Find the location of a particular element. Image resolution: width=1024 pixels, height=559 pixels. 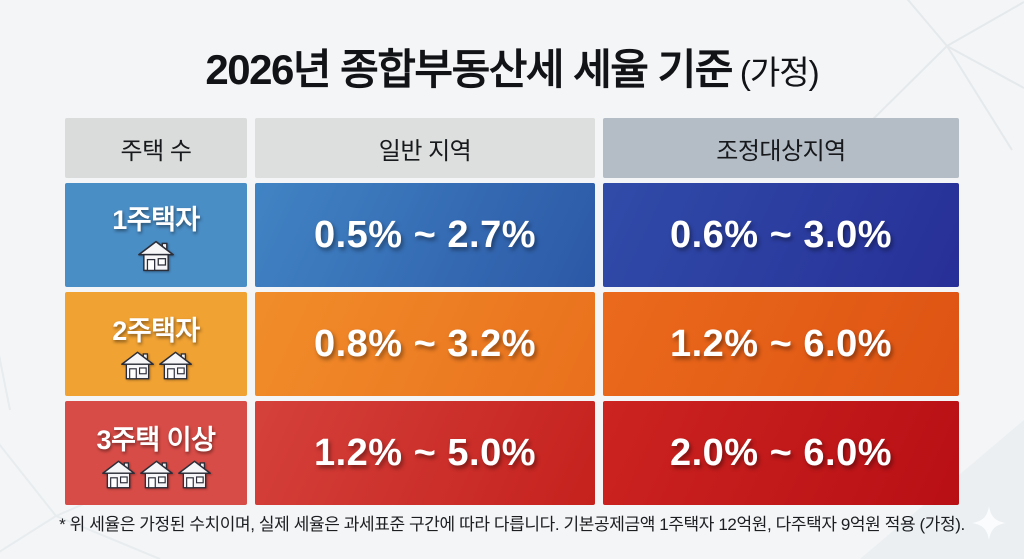

row2-adjusted-rate-cell: 1.2% ~ 6.0% is located at coordinates (781, 344).